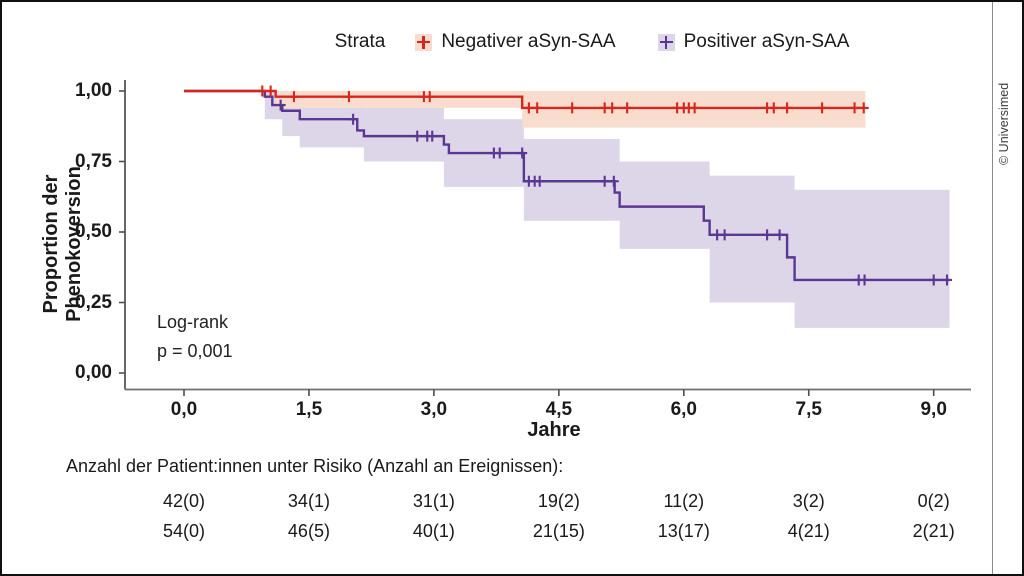 The width and height of the screenshot is (1024, 576). What do you see at coordinates (992, 288) in the screenshot?
I see `copyright-divider` at bounding box center [992, 288].